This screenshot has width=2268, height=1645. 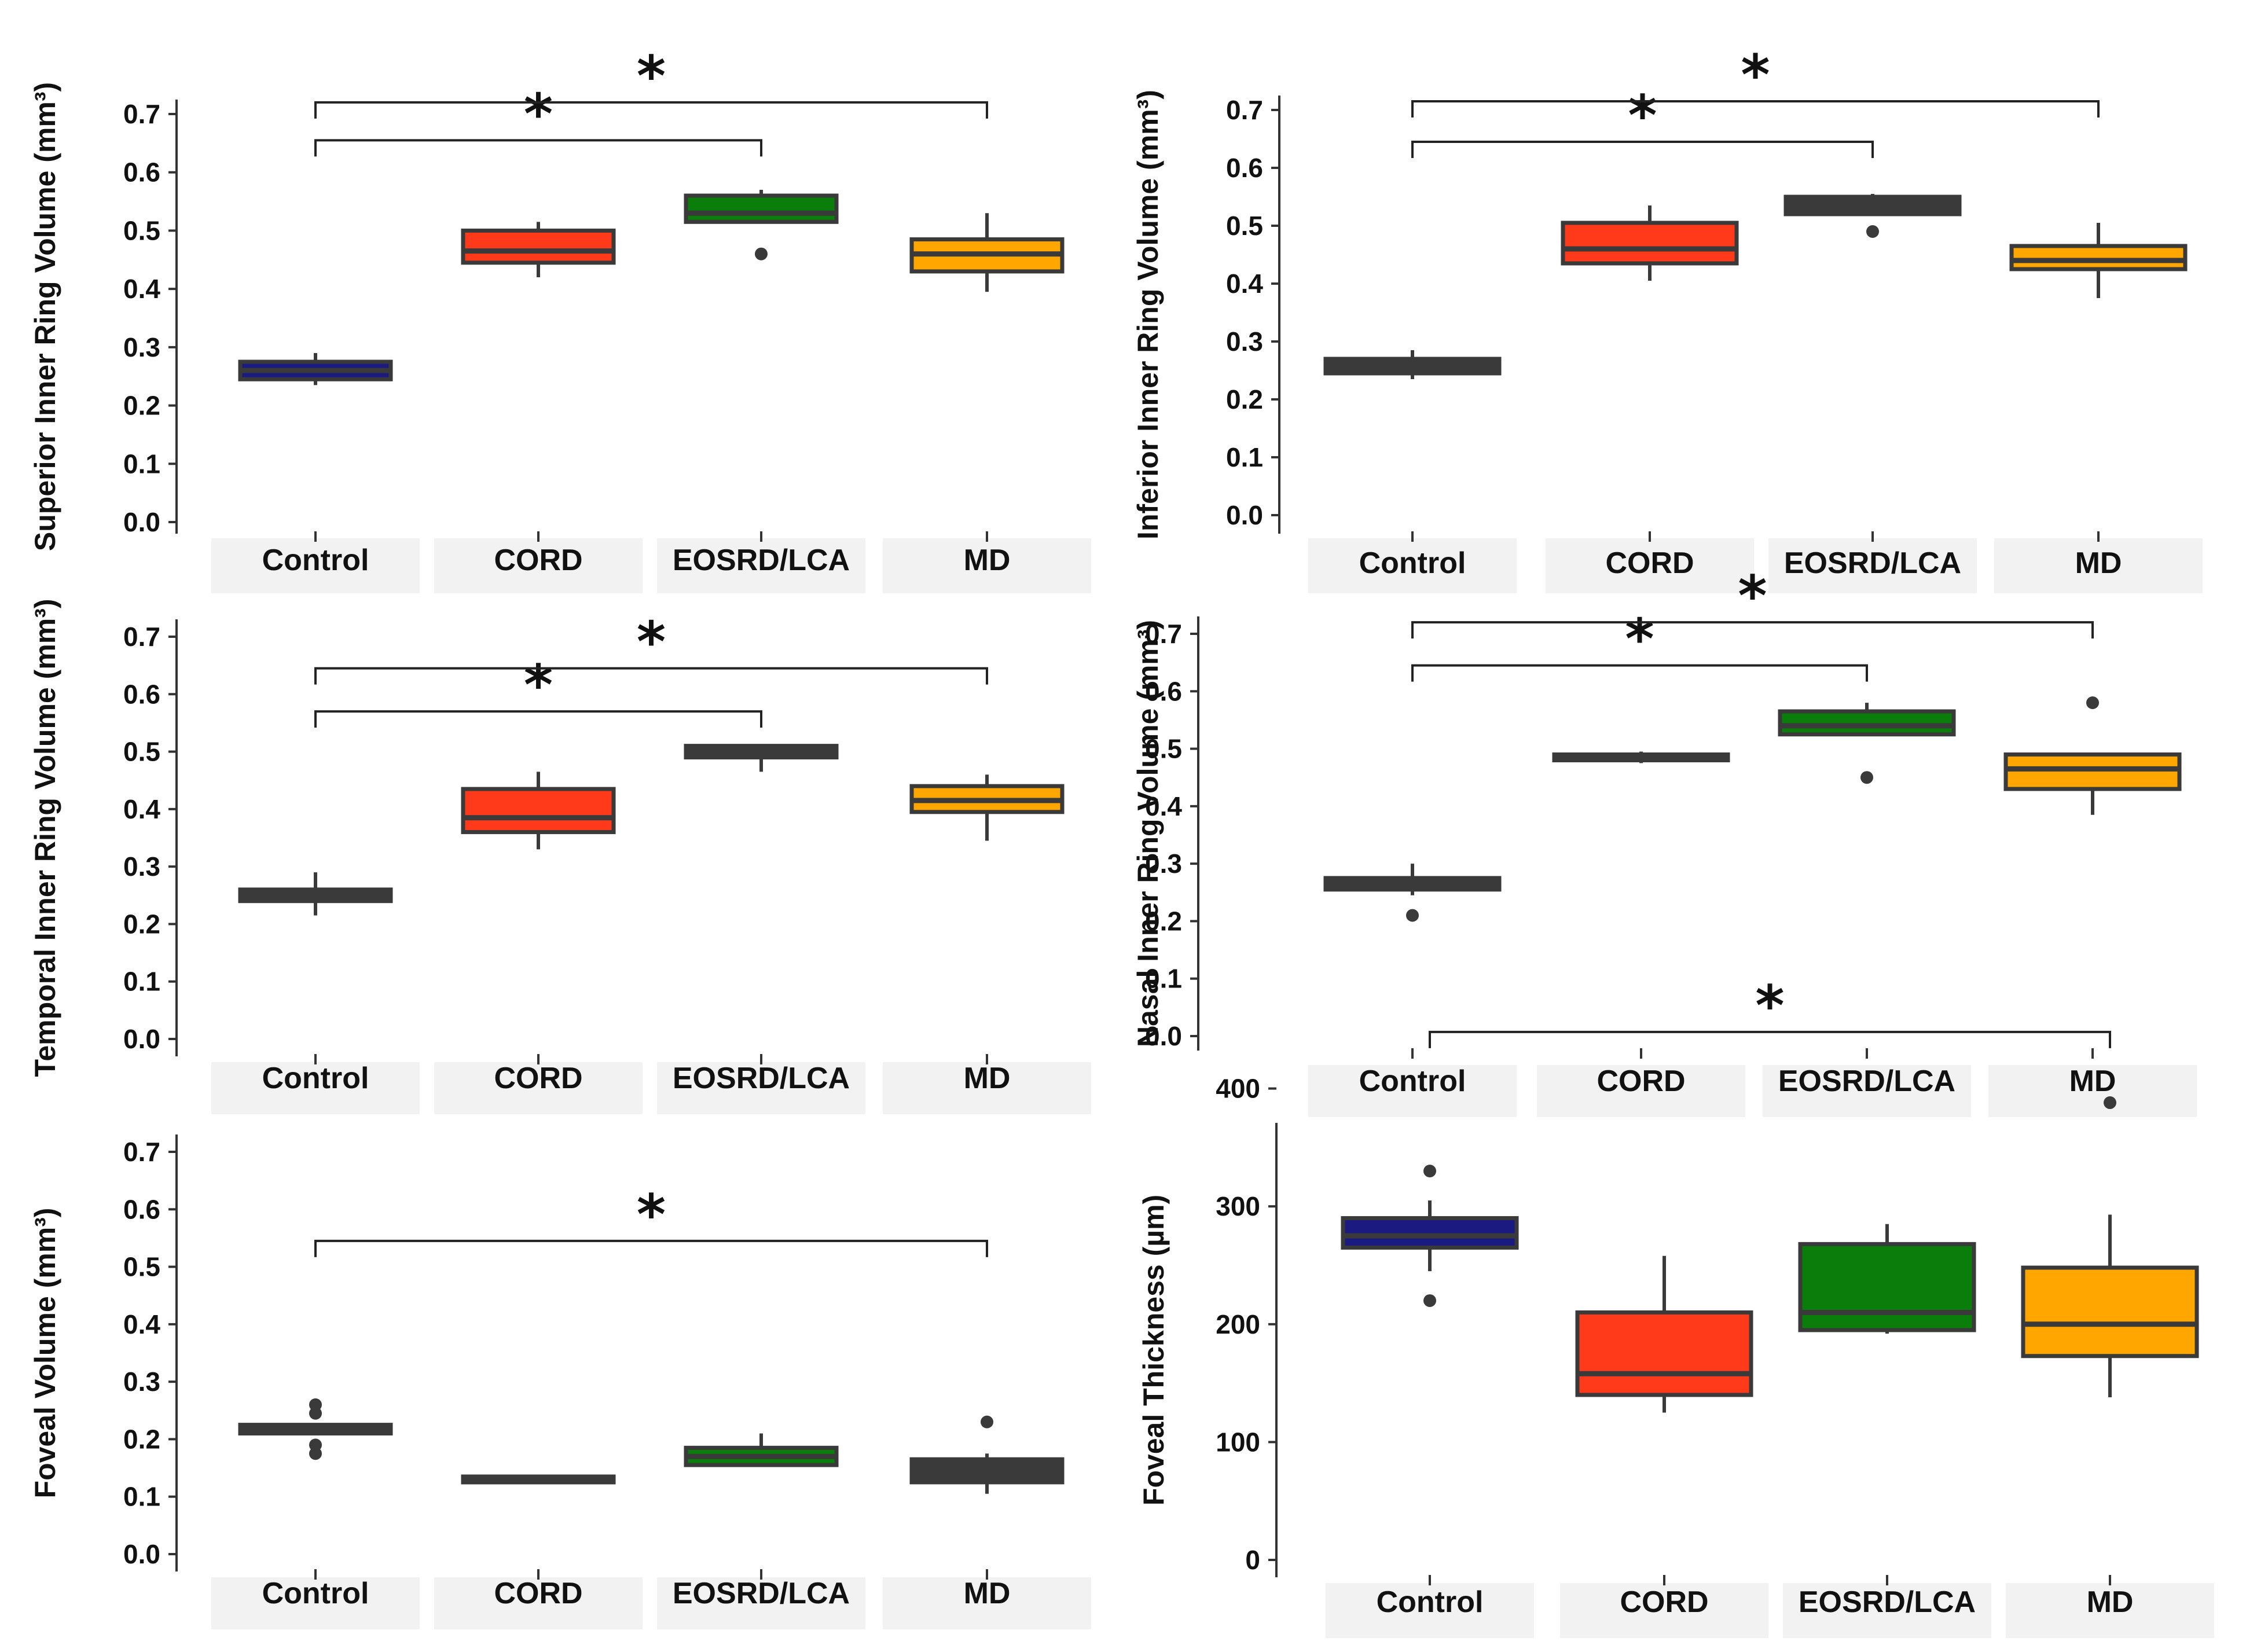 I want to click on y-tick-label: 0.3, so click(x=1163, y=864).